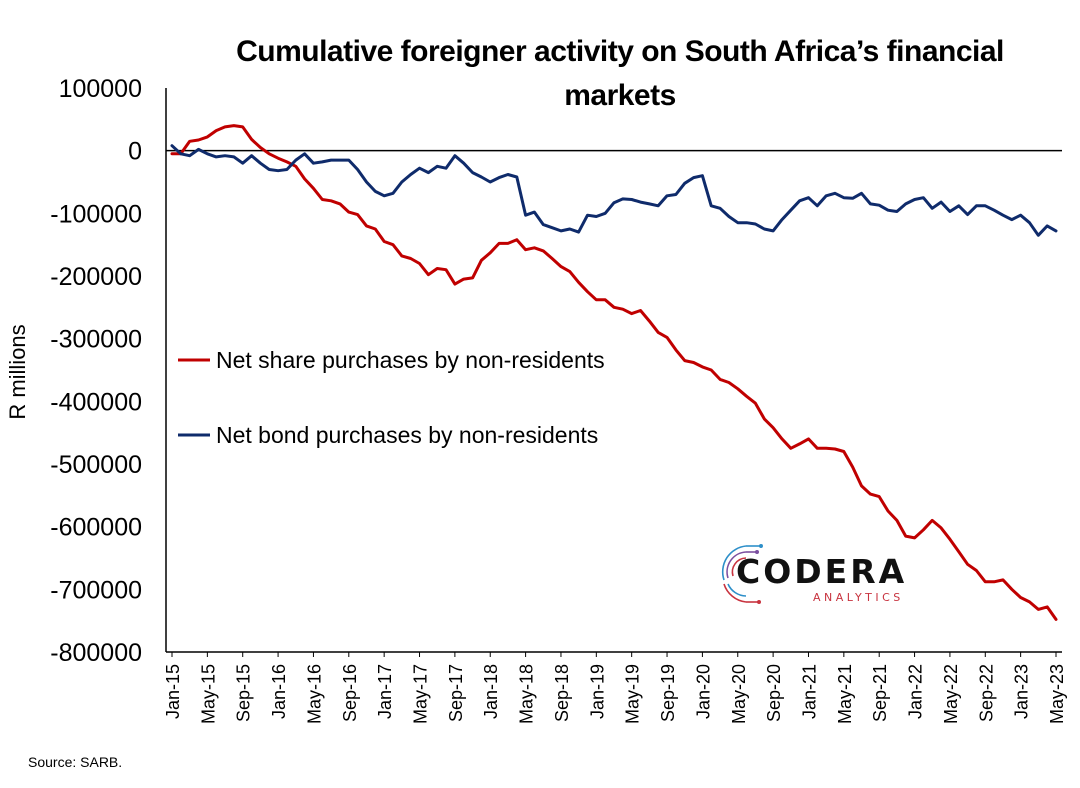 The height and width of the screenshot is (788, 1080). Describe the element at coordinates (173, 691) in the screenshot. I see `x-tick-label: Jan-15` at that location.